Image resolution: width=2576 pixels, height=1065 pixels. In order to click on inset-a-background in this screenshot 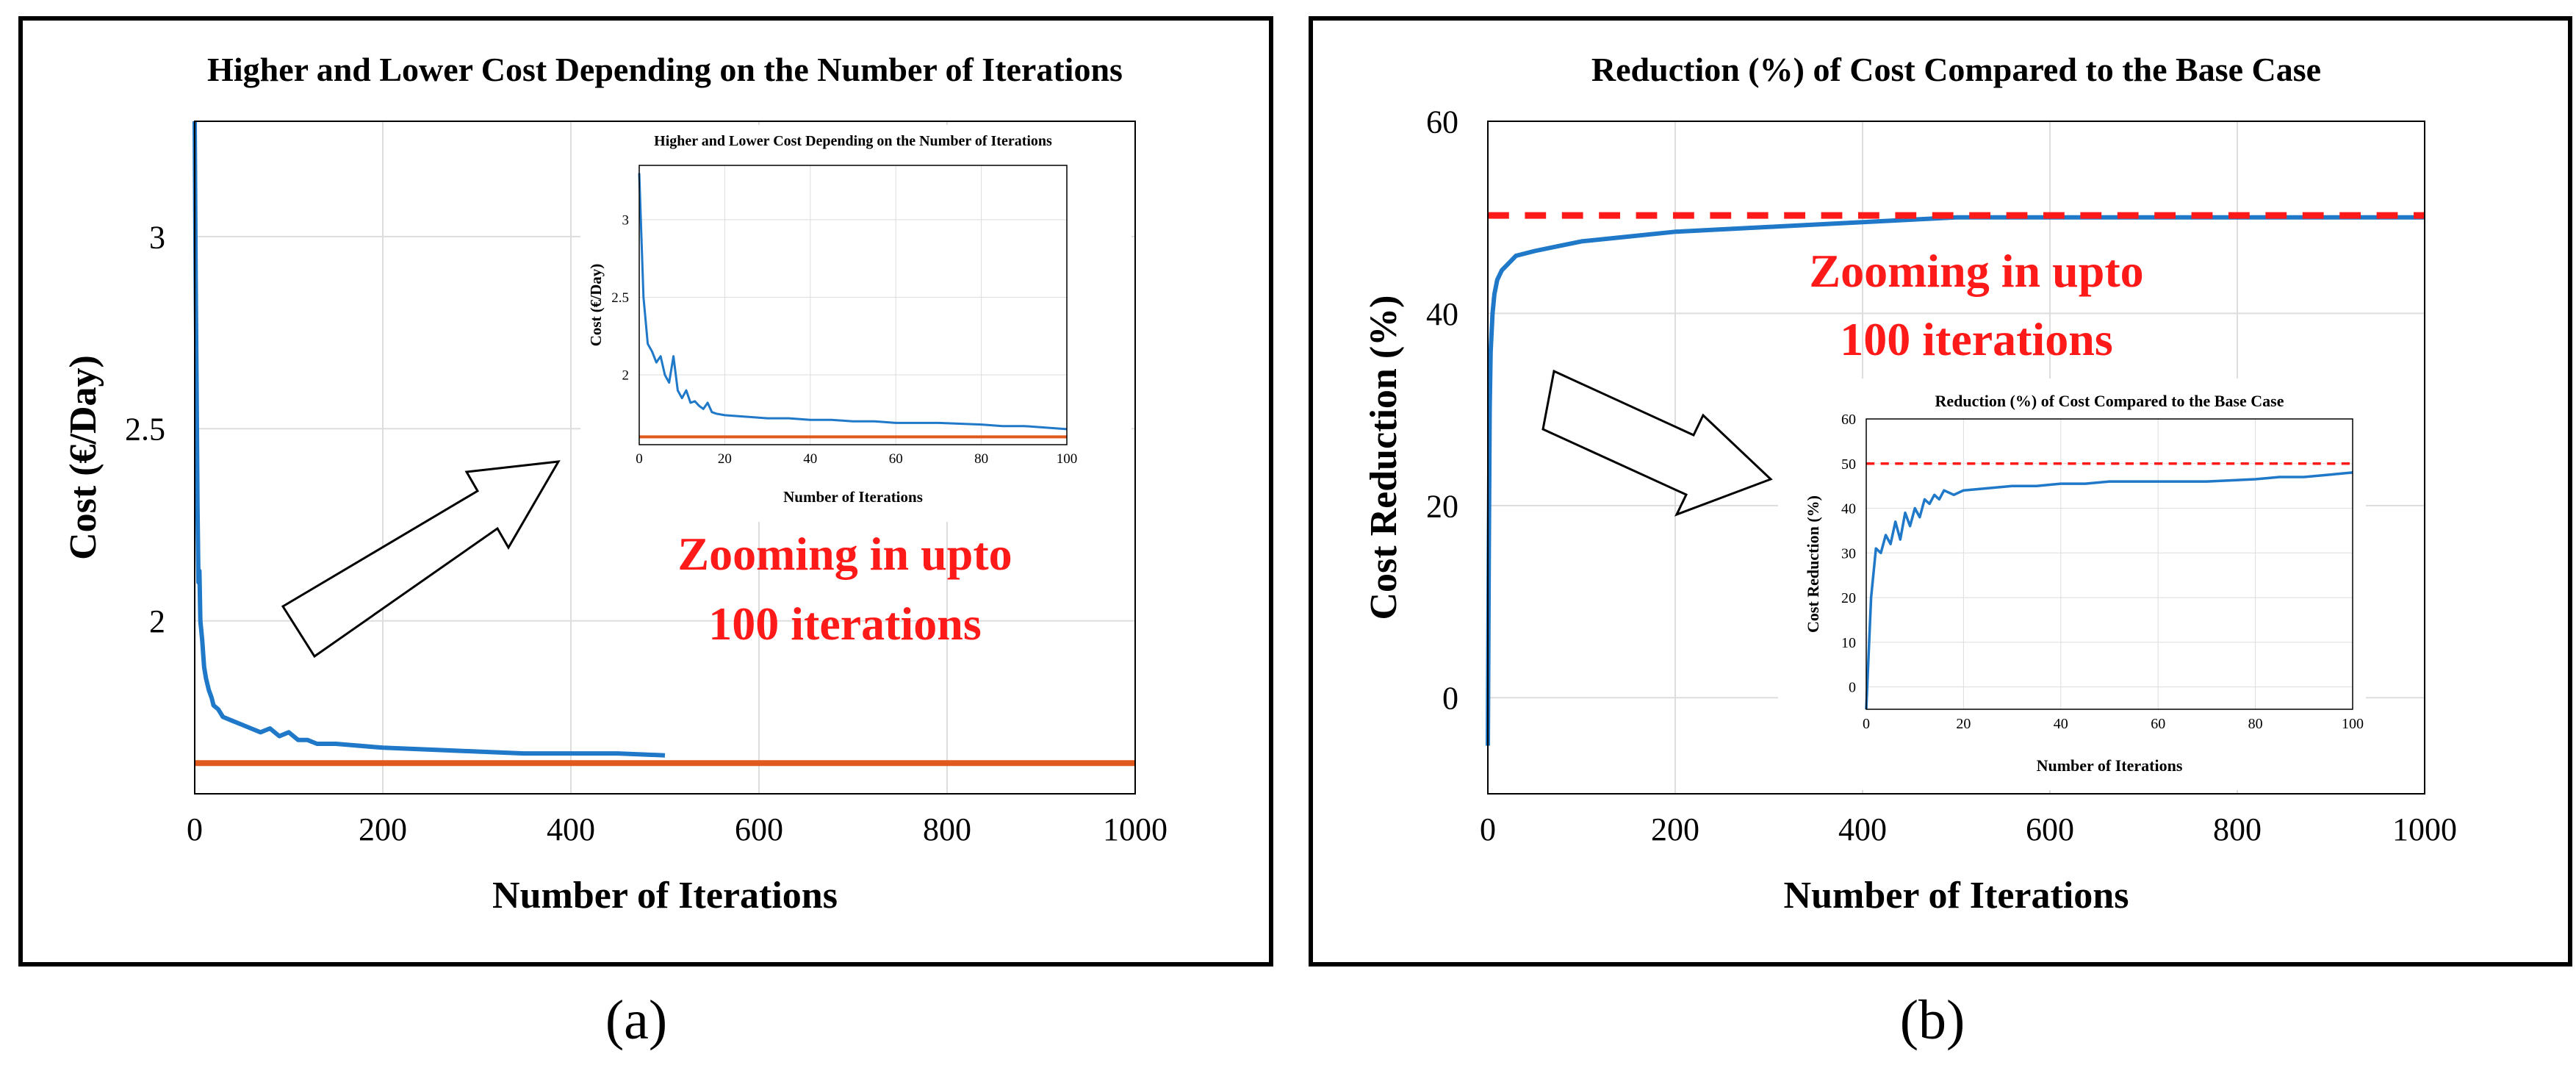, I will do `click(856, 323)`.